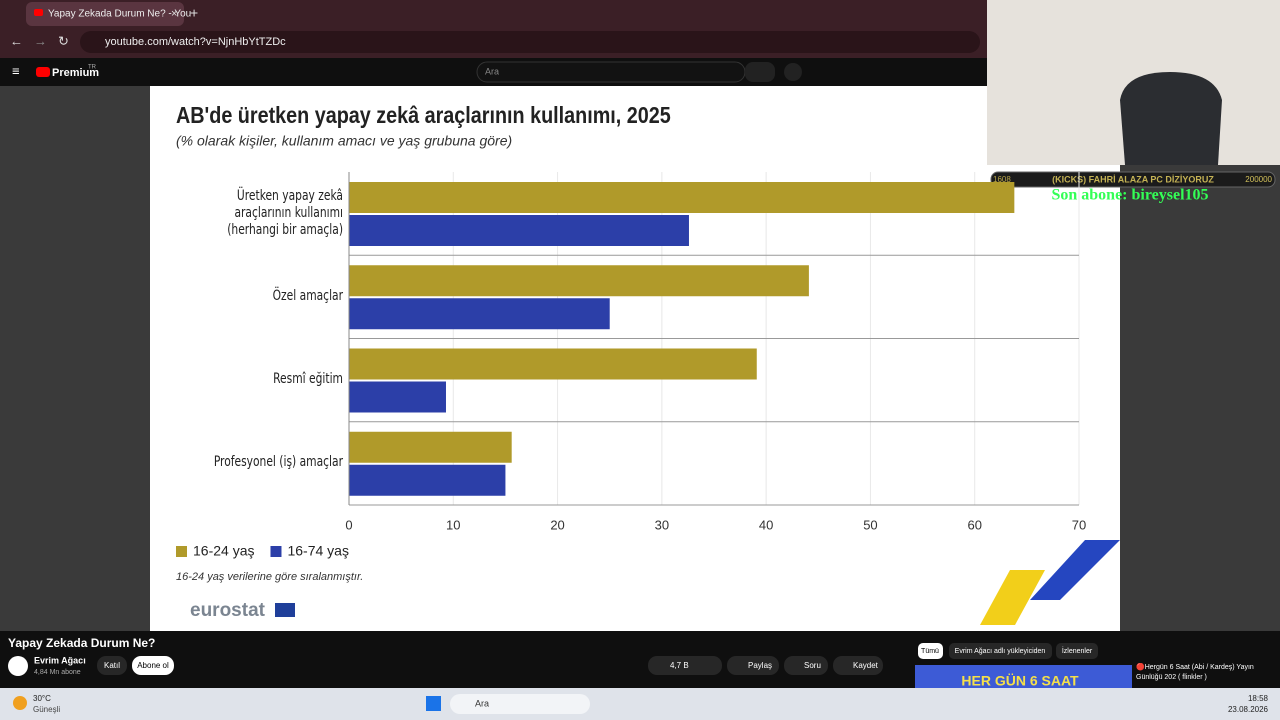 The width and height of the screenshot is (1280, 720). I want to click on forward: →, so click(40, 40).